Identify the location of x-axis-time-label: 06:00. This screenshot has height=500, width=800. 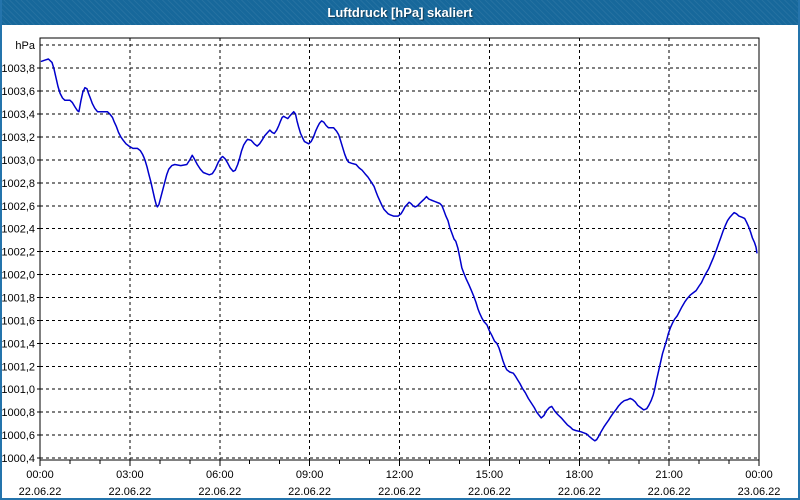
(220, 475).